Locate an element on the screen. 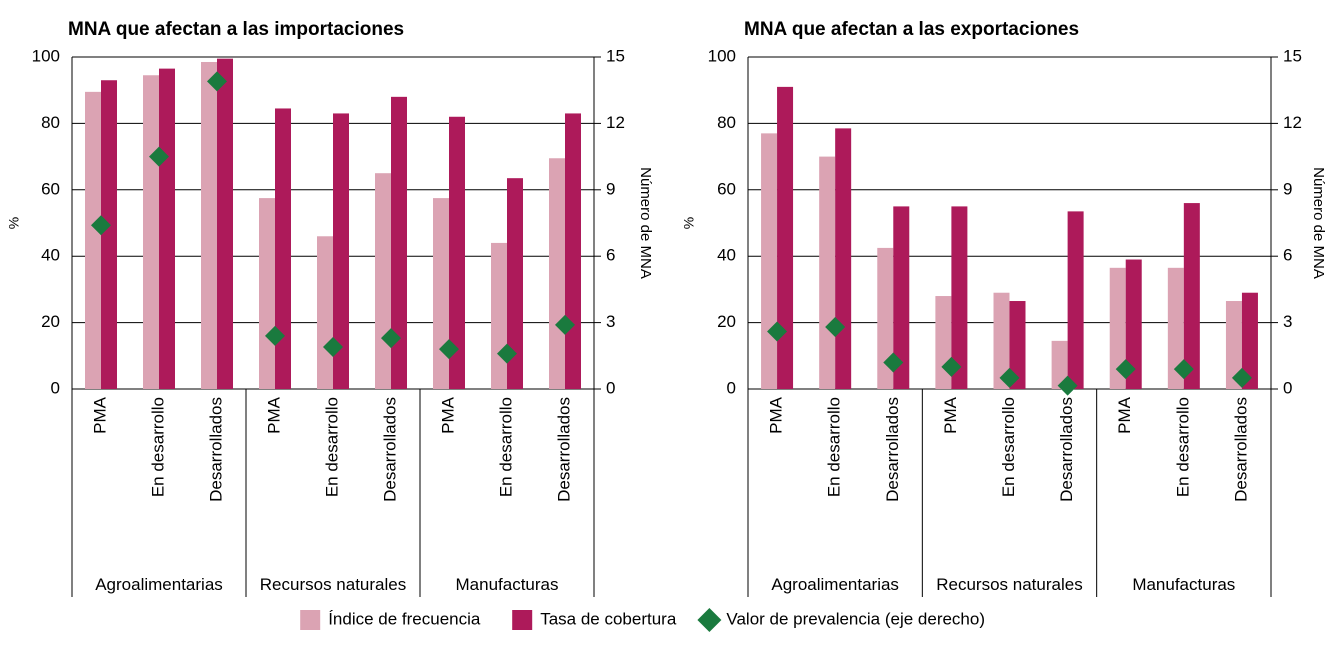 Image resolution: width=1331 pixels, height=657 pixels. group-label: Manufacturas is located at coordinates (507, 584).